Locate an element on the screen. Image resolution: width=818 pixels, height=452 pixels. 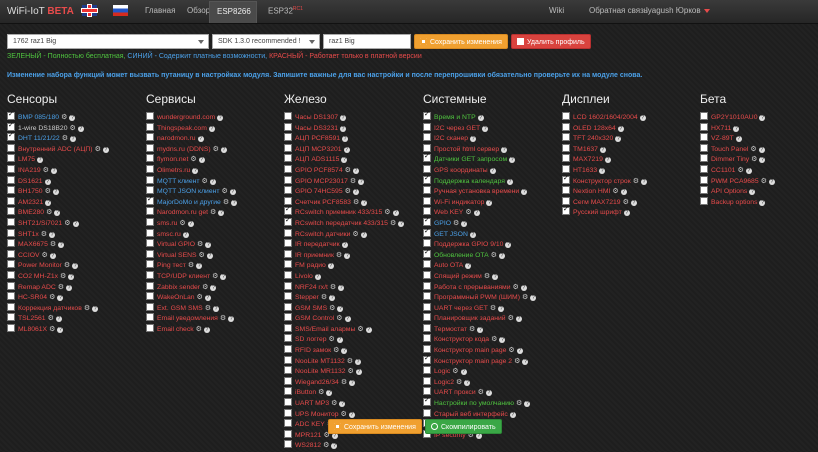
feature-item: Русский шрифт? is located at coordinates (604, 211).